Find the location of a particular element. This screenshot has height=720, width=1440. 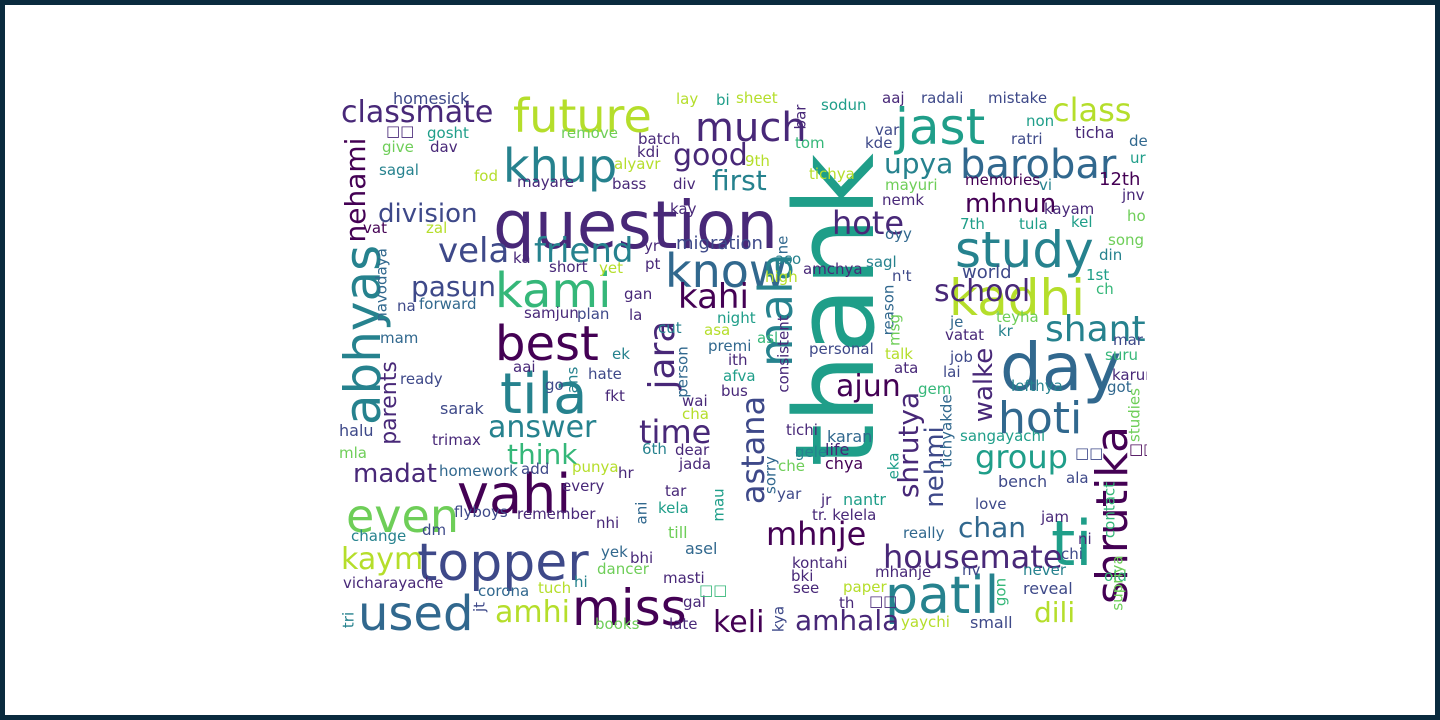

word-chan: chan is located at coordinates (992, 527).